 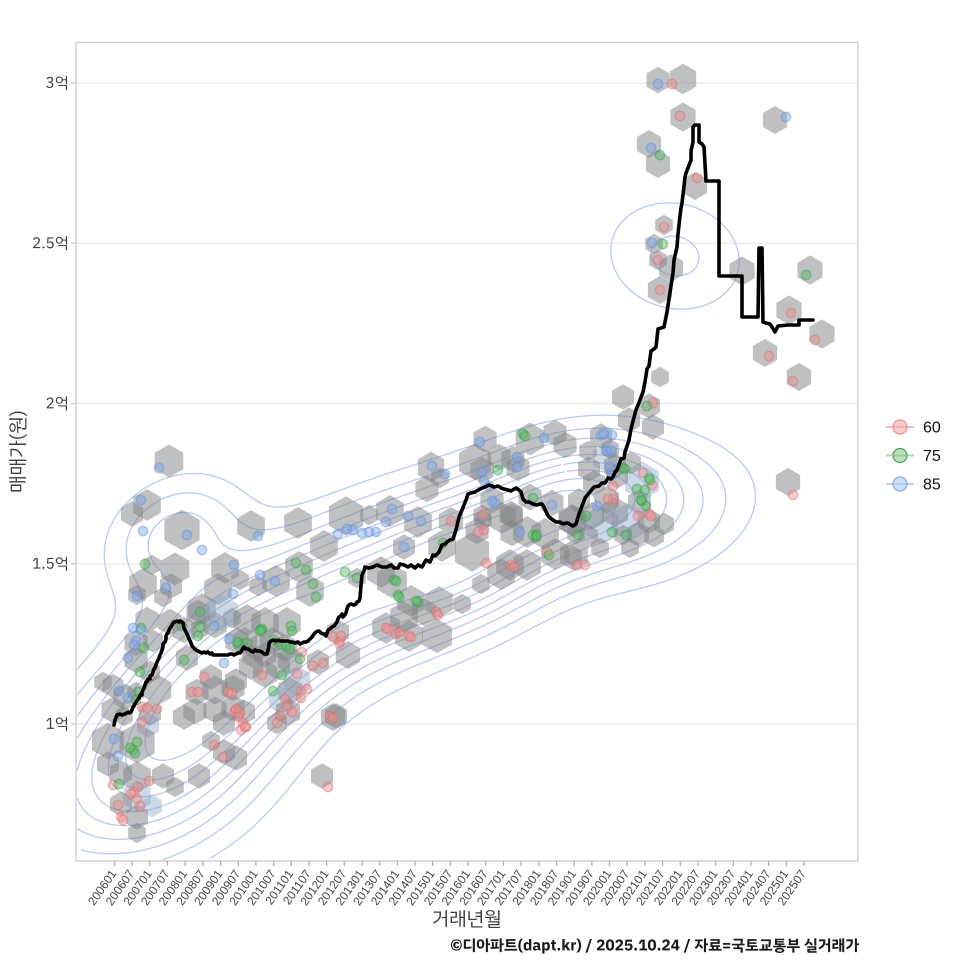 I want to click on svg-text: 75, so click(x=932, y=456).